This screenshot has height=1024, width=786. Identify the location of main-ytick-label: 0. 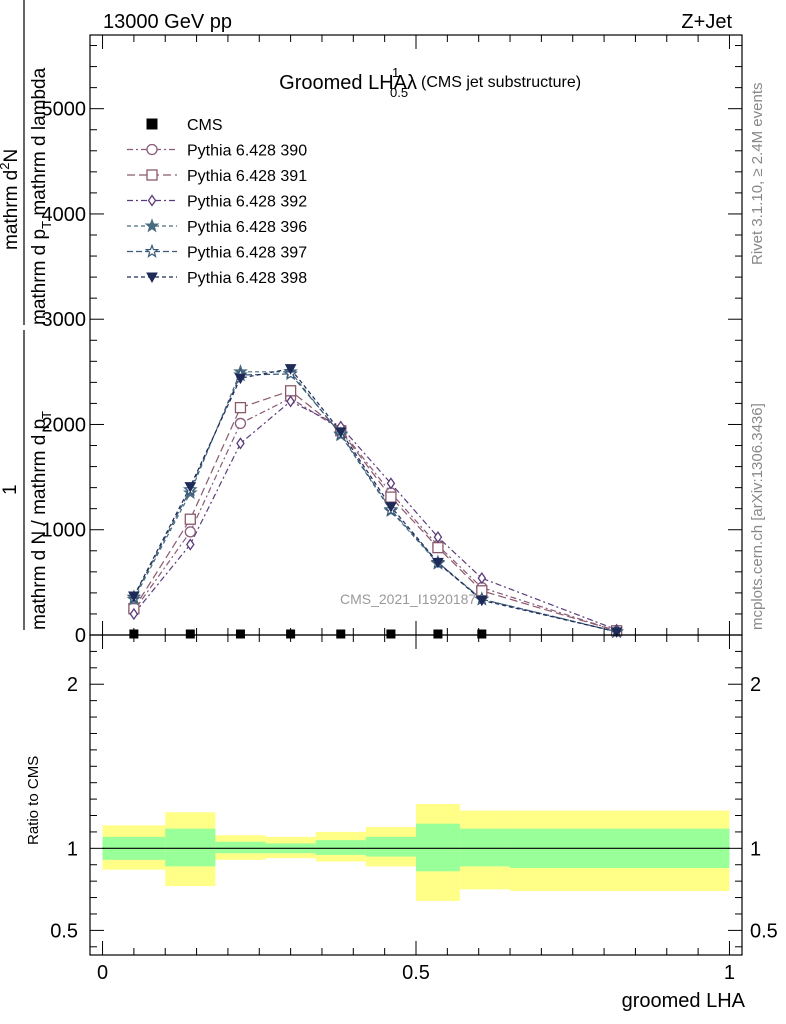
(80, 636).